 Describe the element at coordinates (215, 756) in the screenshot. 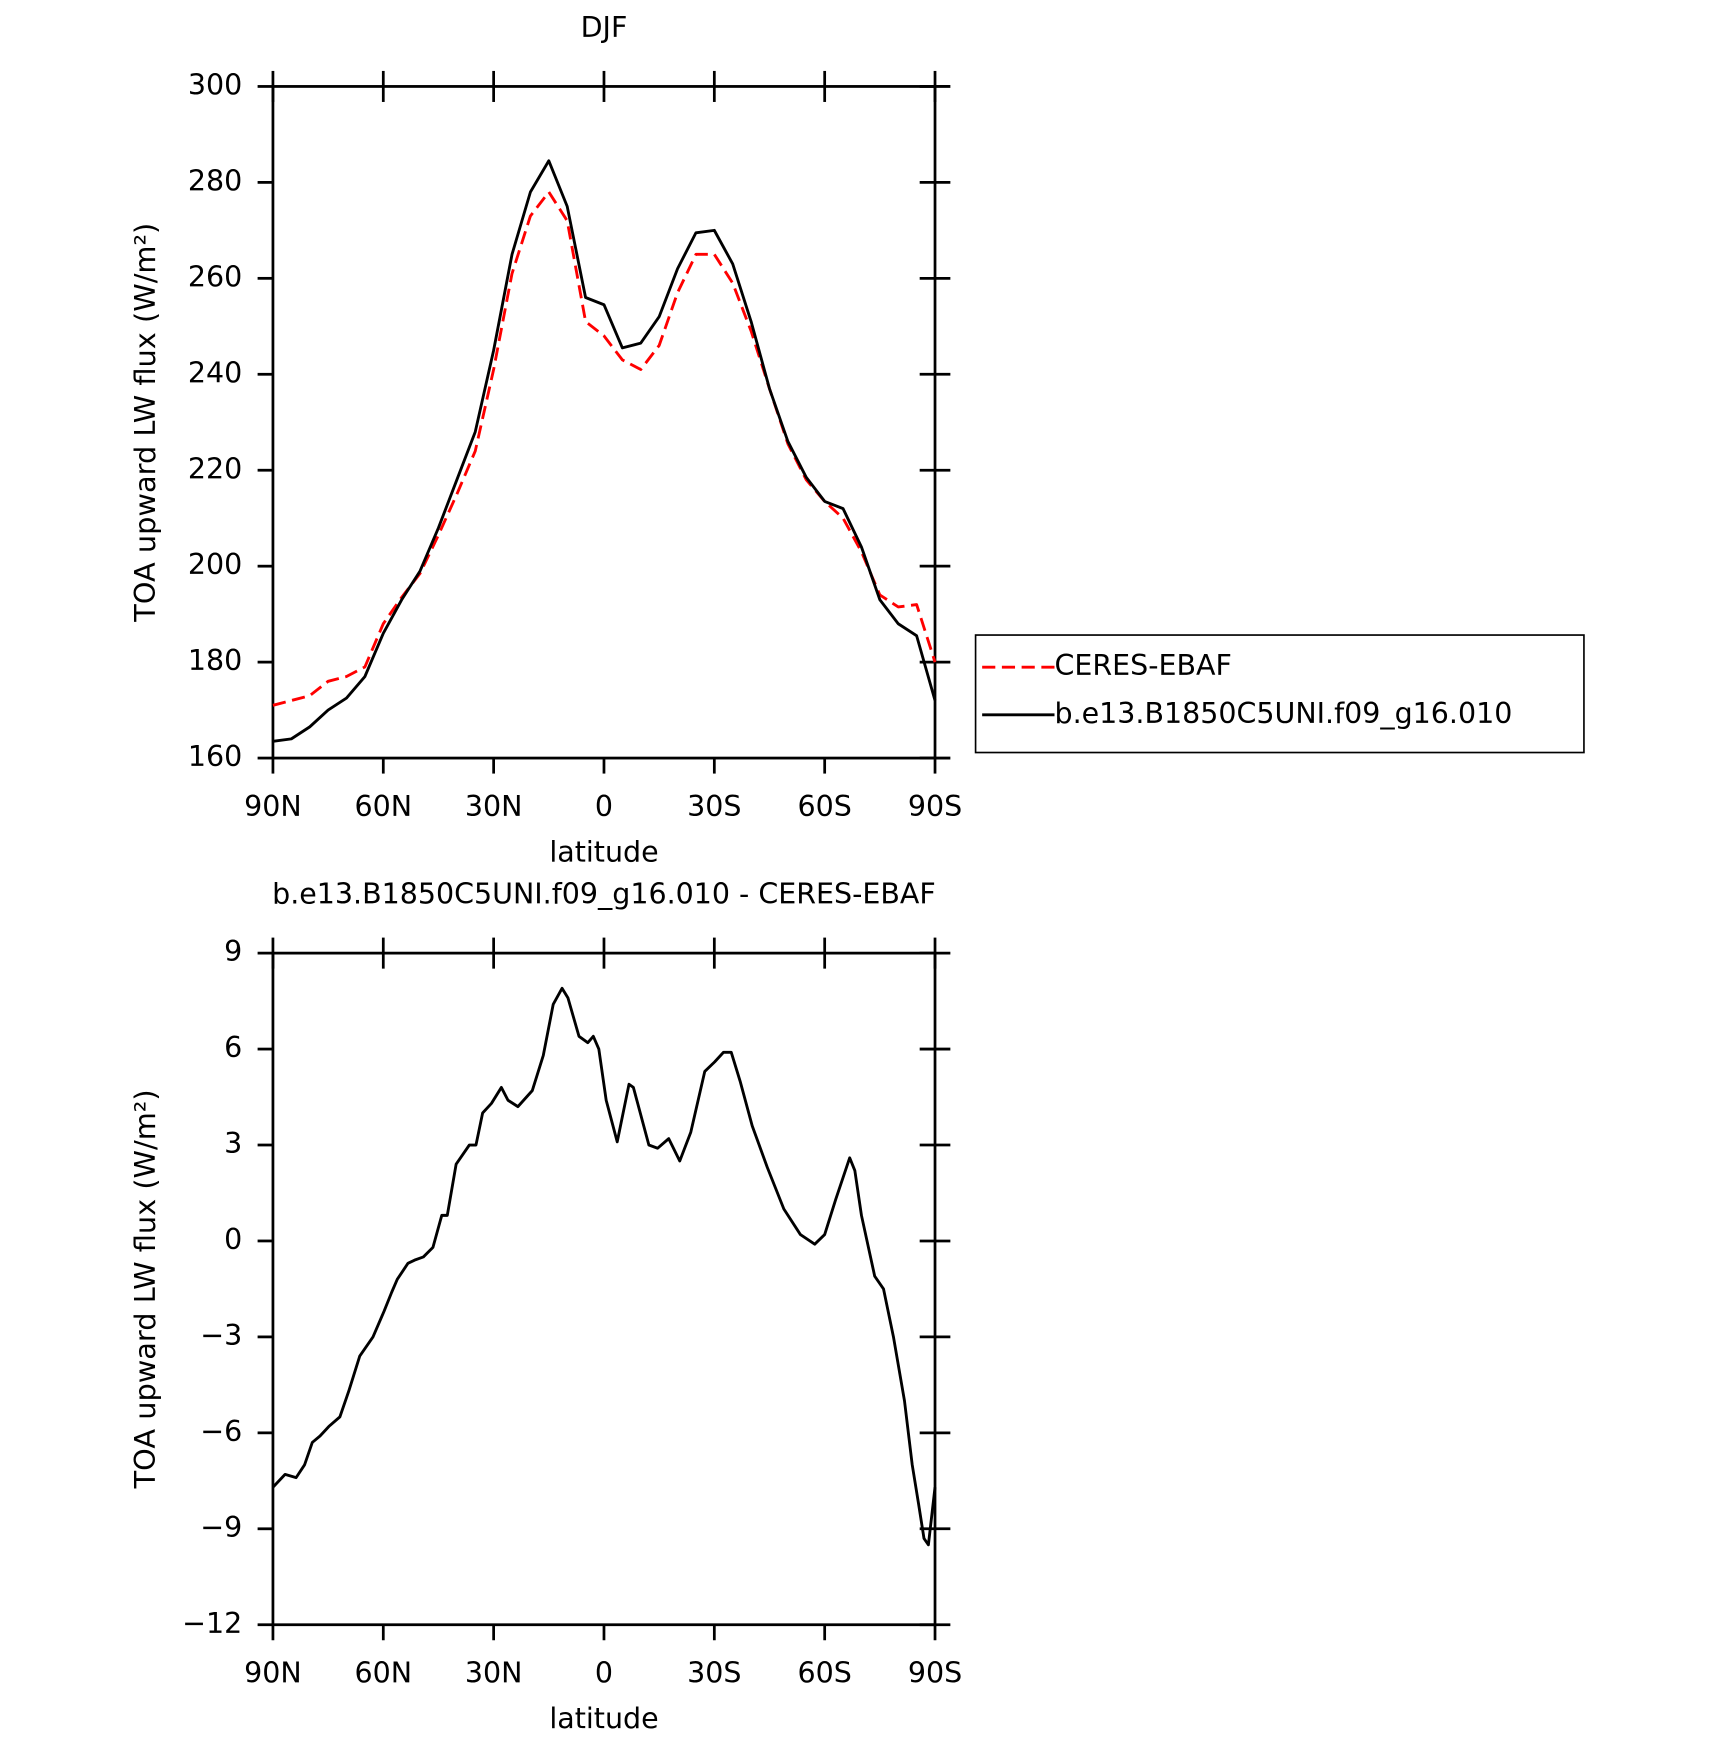

I see `y-tick-label: 160` at that location.